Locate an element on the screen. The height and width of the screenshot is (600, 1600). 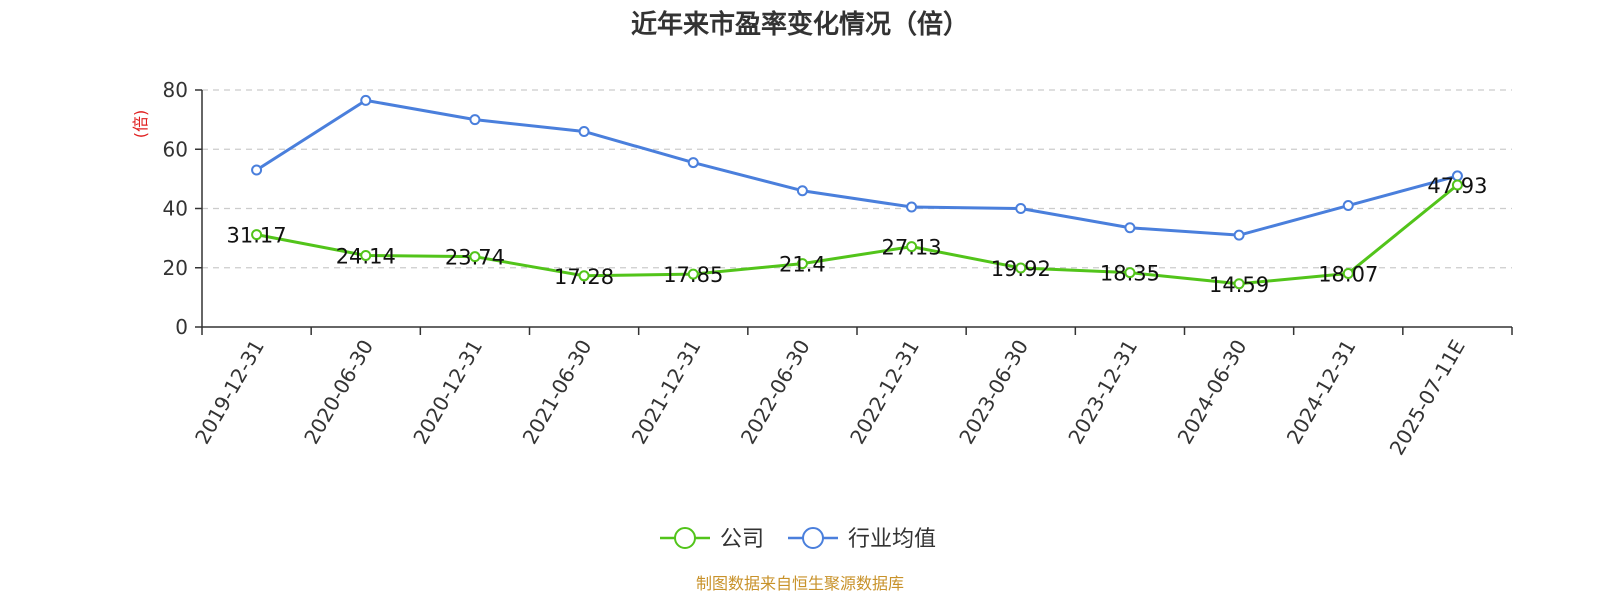
data-label: 19.92 is located at coordinates (1021, 269).